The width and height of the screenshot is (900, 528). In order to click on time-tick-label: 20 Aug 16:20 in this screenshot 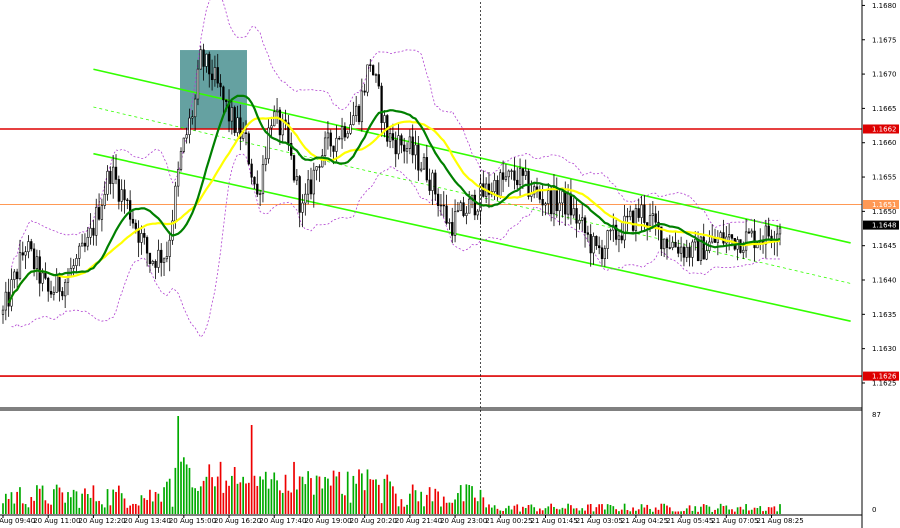, I will do `click(237, 521)`.